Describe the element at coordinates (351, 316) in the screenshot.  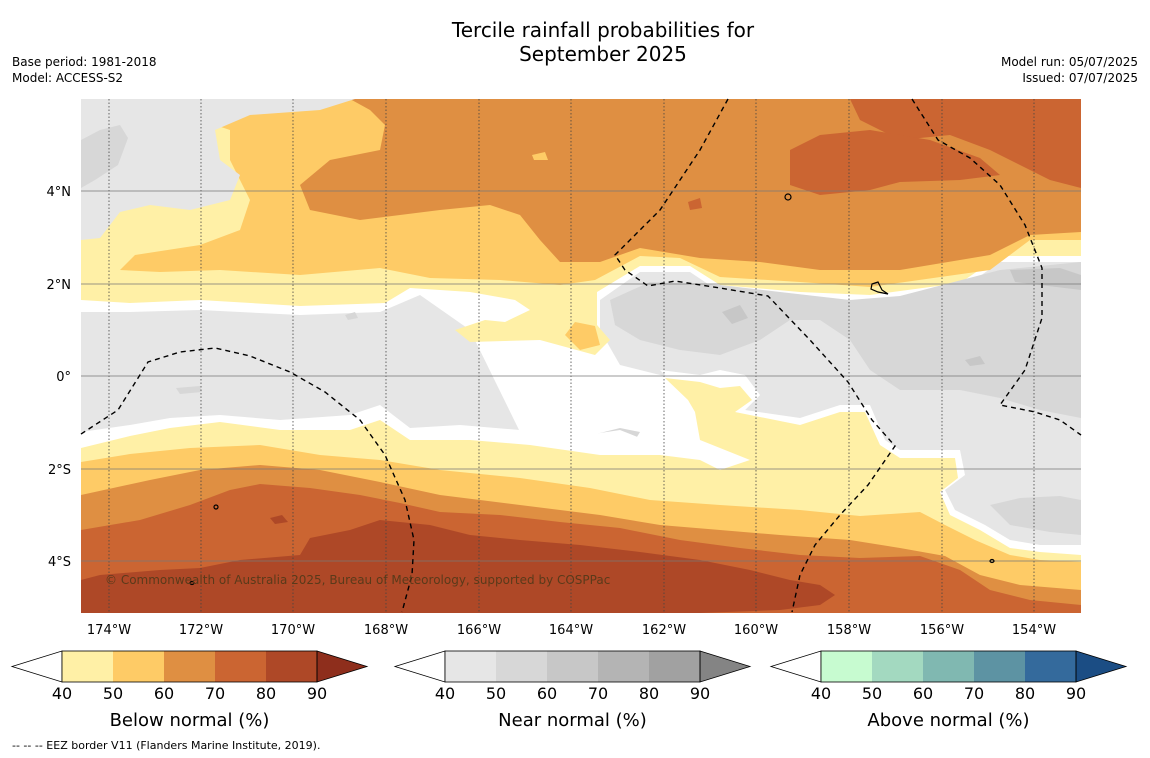
I see `west-near-normal-50-patch` at that location.